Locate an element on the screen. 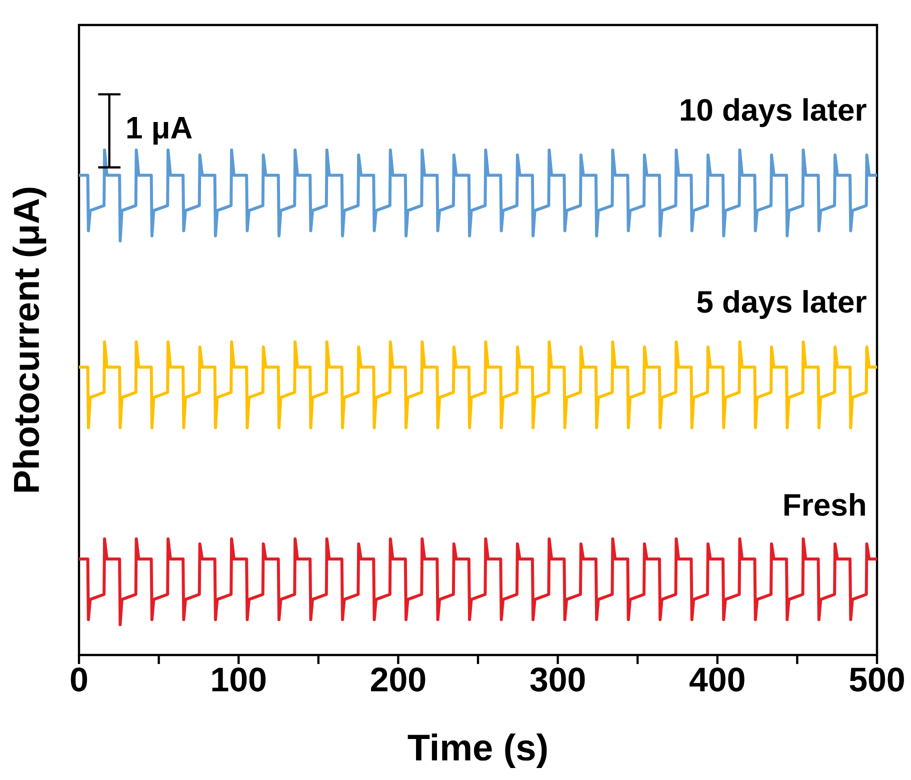 The height and width of the screenshot is (780, 911). text: 1 μA is located at coordinates (159, 131).